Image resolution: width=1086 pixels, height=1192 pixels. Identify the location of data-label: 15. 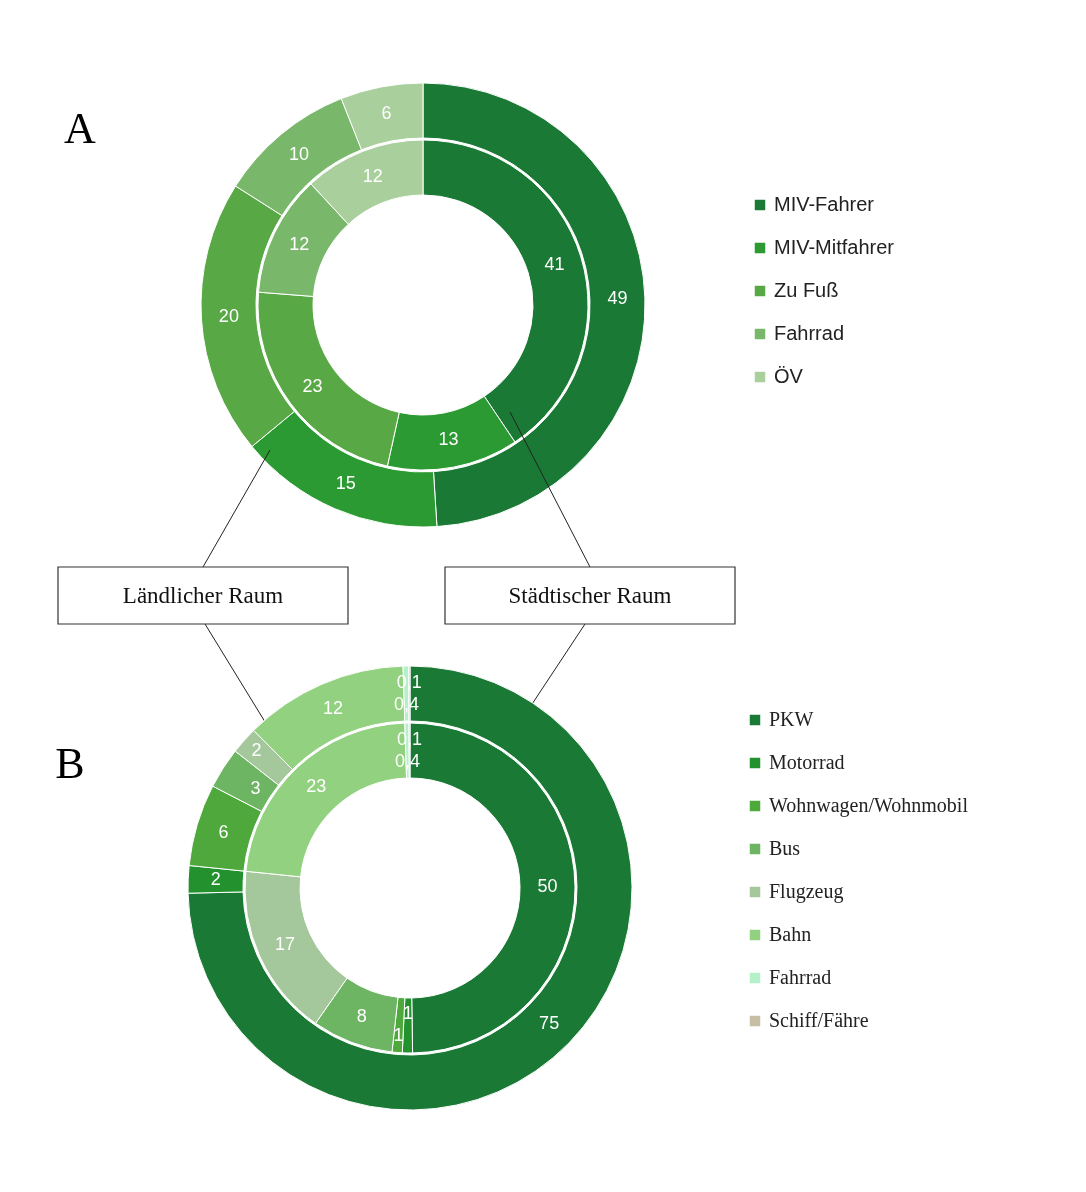
(345, 482).